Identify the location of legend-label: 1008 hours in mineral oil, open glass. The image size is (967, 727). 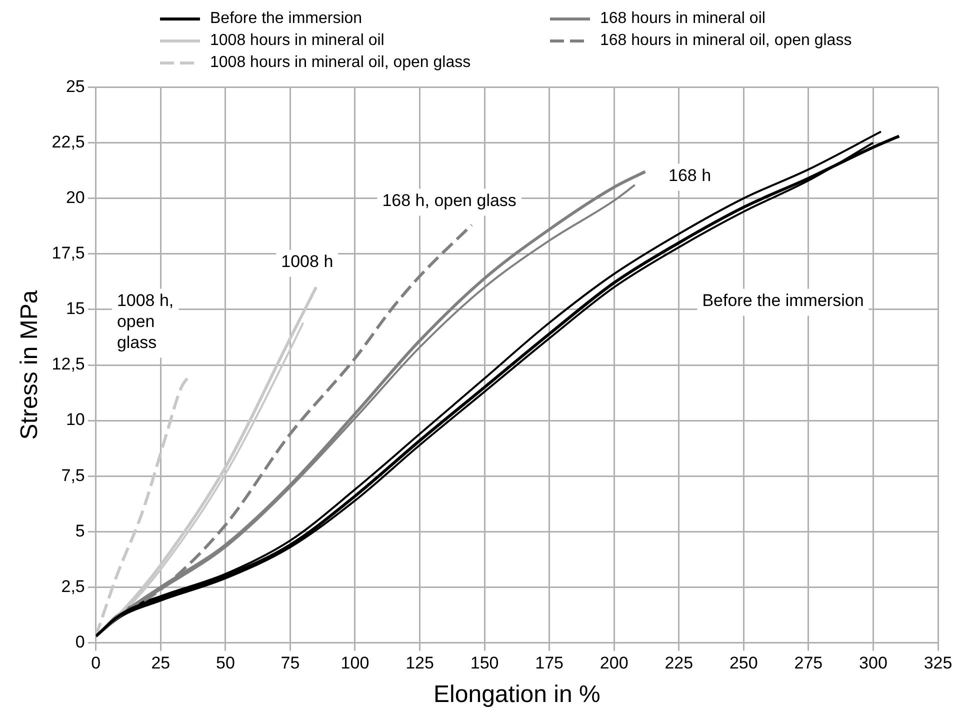
(340, 63).